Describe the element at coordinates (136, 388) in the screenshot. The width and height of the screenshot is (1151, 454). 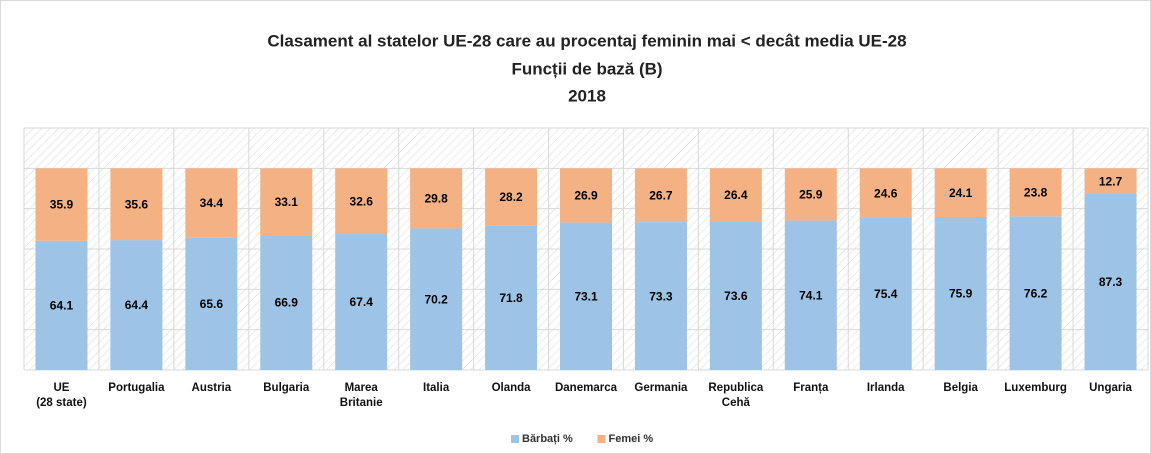
I see `x-tick-label: Portugalia` at that location.